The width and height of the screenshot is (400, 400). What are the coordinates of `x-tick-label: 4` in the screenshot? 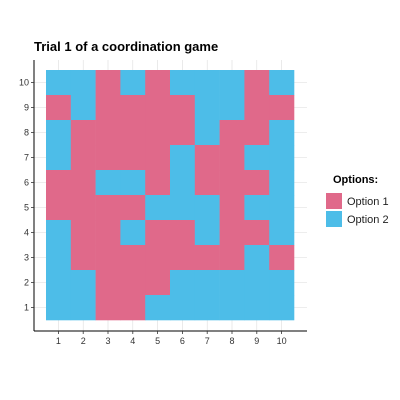 It's located at (132, 341).